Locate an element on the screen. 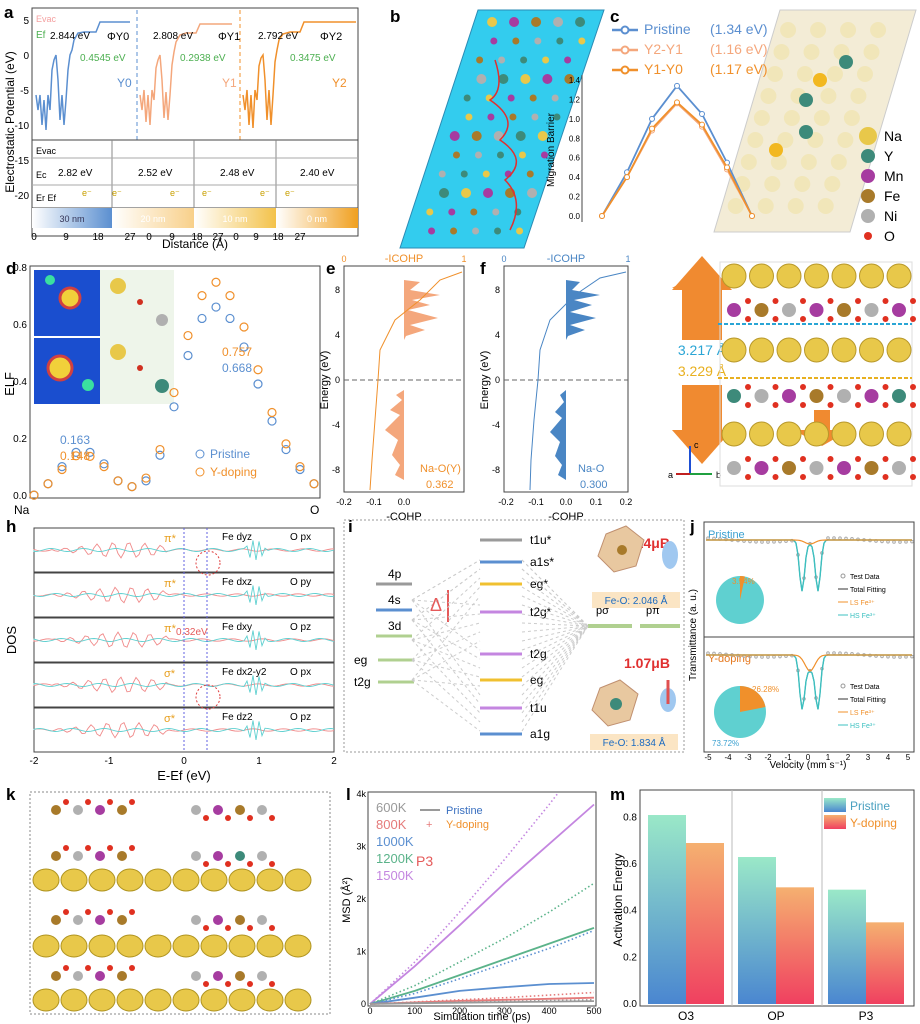 The image size is (920, 1024). a-energy-2: 2.792 eV is located at coordinates (278, 36).